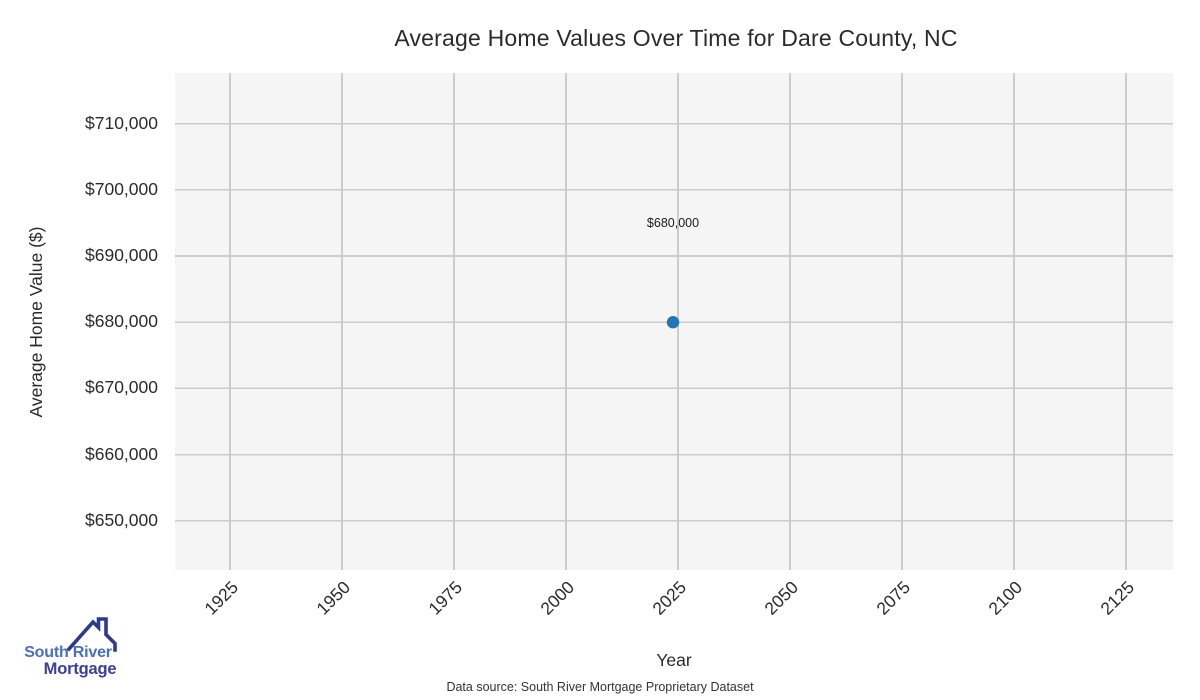  I want to click on ytick-700000: $700,000, so click(121, 188).